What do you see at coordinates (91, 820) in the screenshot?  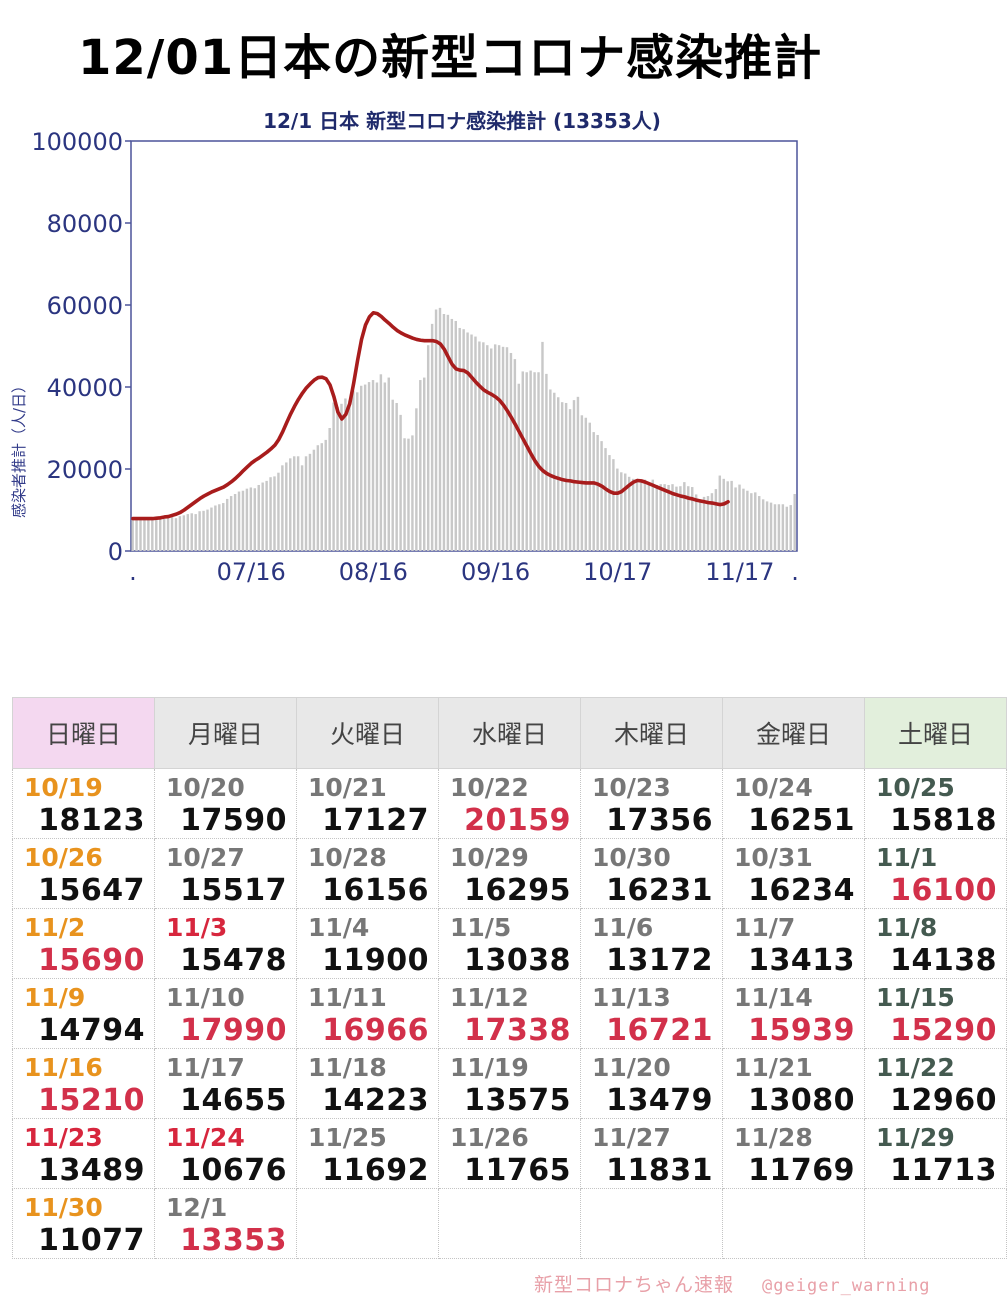 I see `day-case-count: 18123` at bounding box center [91, 820].